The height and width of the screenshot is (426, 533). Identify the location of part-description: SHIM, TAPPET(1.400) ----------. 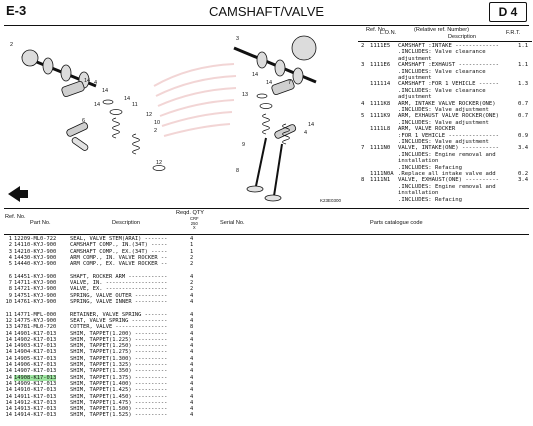
(119, 383).